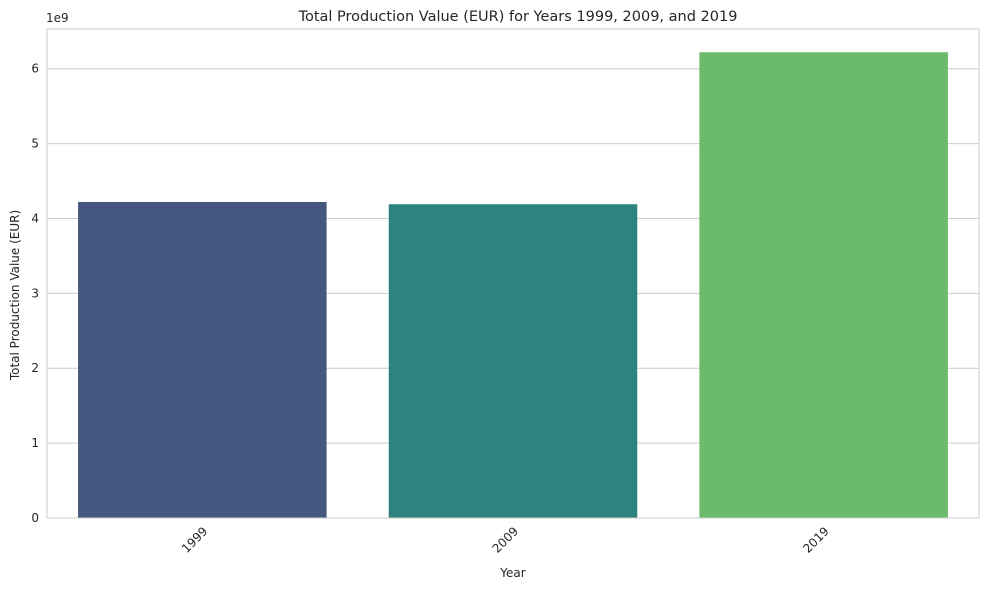 The image size is (989, 590). I want to click on y-tick-label: 5, so click(35, 144).